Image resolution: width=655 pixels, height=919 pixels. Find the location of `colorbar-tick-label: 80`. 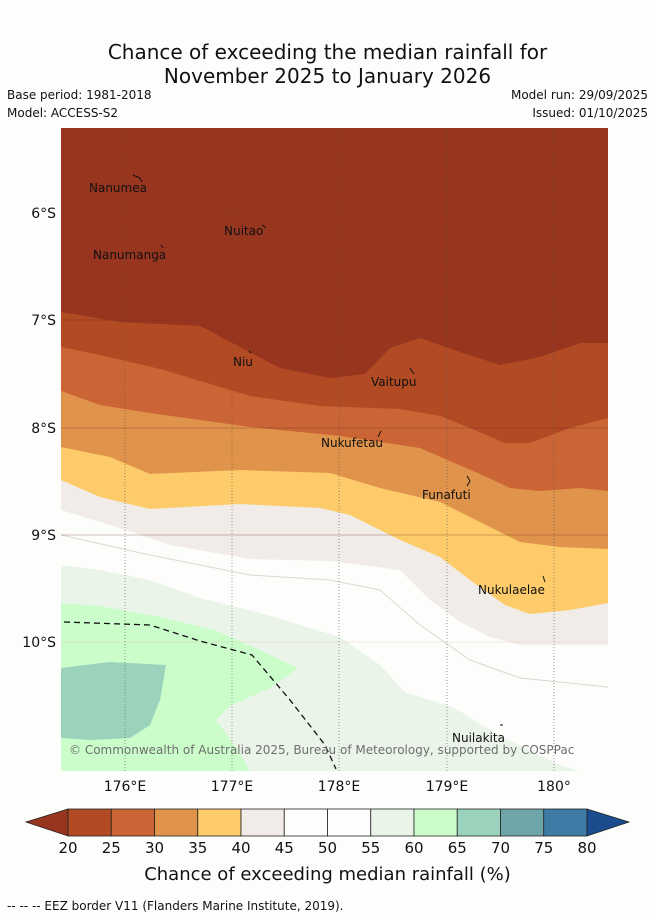

colorbar-tick-label: 80 is located at coordinates (586, 848).